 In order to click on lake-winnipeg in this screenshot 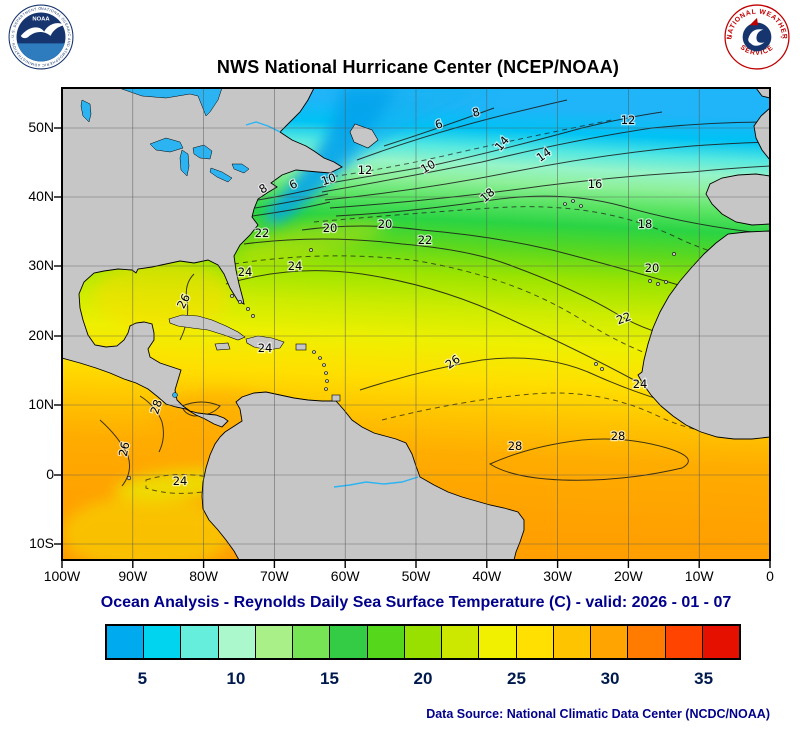, I will do `click(86, 111)`.